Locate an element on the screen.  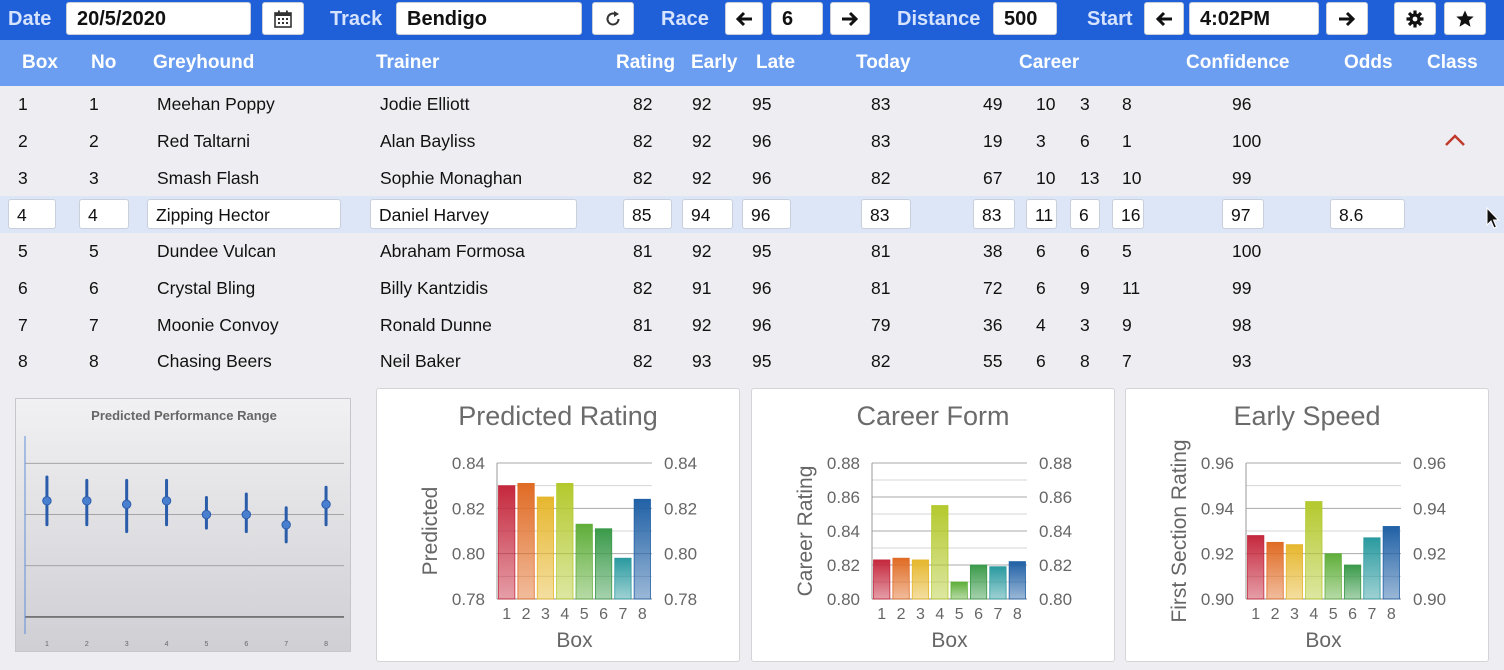
trainer-cell: Abraham Formosa is located at coordinates (452, 251).